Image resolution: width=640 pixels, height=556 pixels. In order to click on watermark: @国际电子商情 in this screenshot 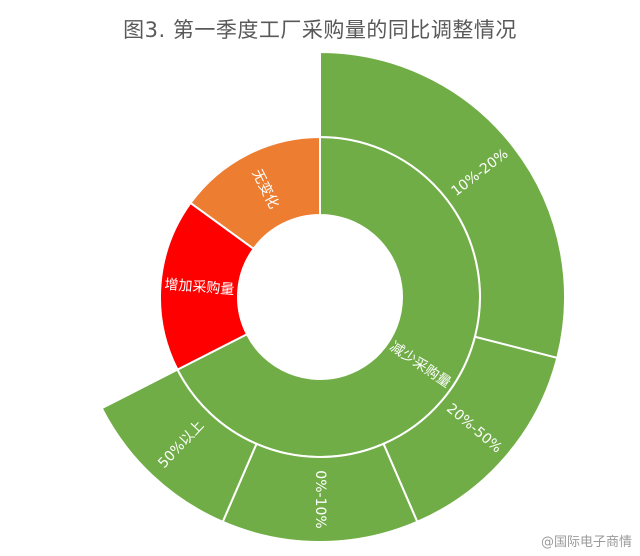, I will do `click(586, 542)`.